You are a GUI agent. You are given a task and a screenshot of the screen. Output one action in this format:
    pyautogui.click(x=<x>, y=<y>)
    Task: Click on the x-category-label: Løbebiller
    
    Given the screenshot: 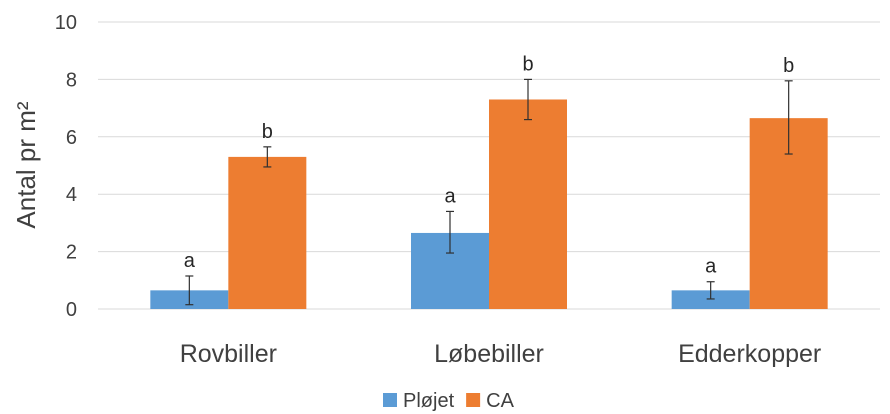 What is the action you would take?
    pyautogui.click(x=489, y=354)
    